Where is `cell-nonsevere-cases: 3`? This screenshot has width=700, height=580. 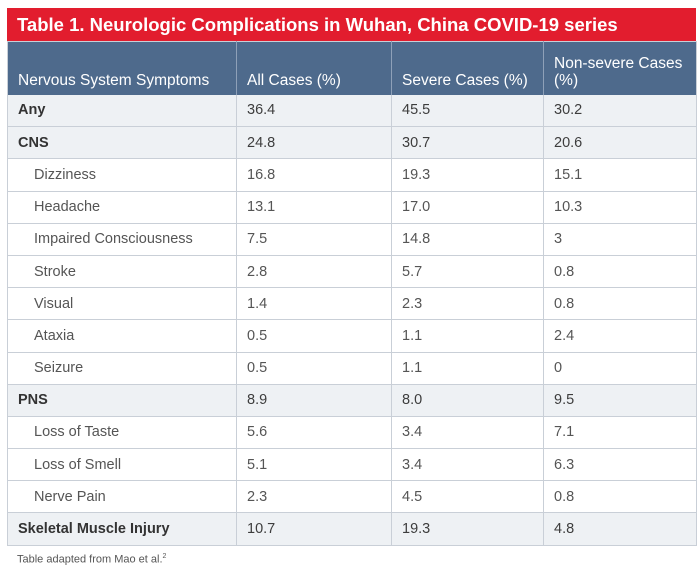
cell-nonsevere-cases: 3 is located at coordinates (620, 239).